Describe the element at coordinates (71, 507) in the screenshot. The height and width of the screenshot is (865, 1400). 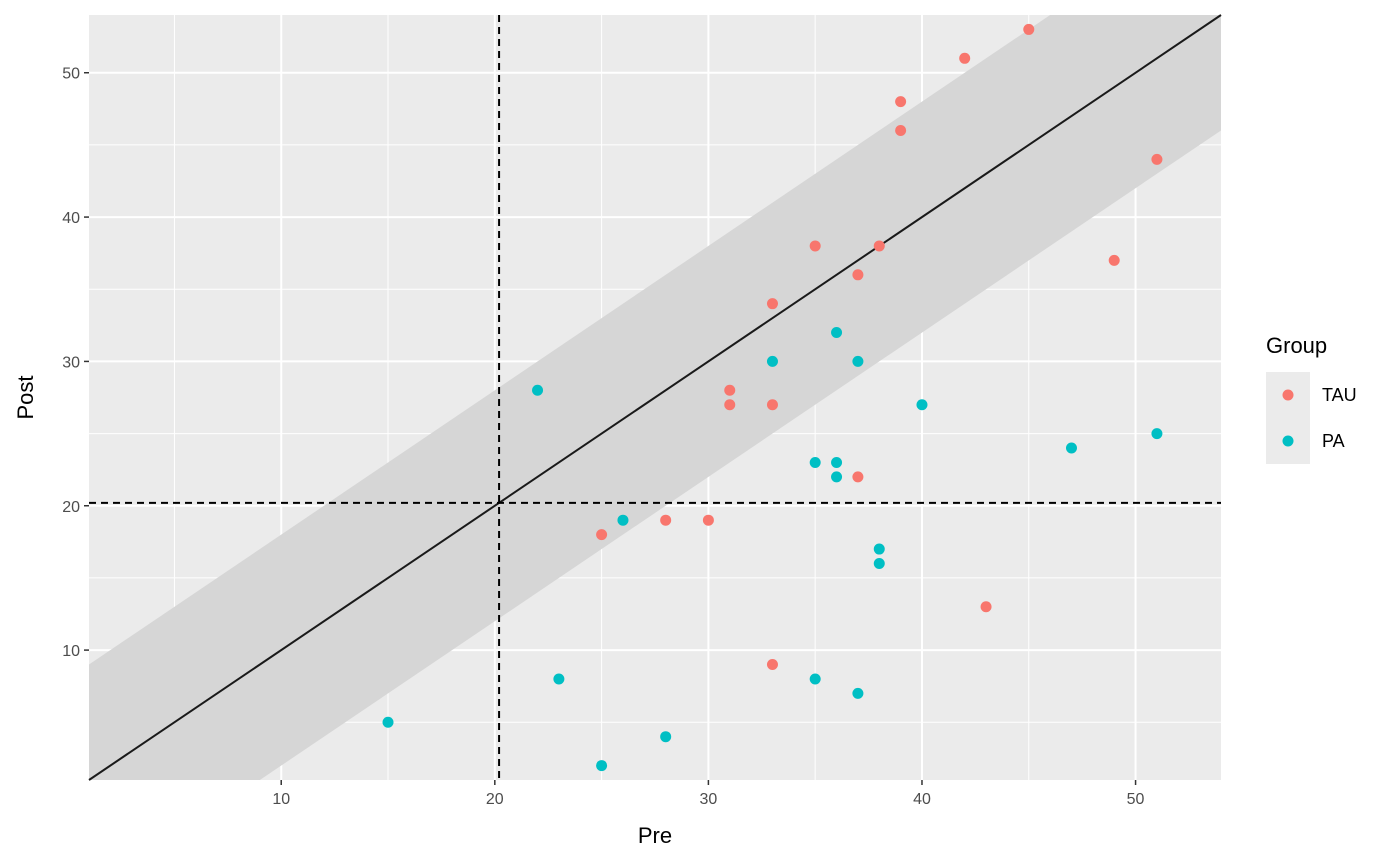
I see `y-tick-label: 20` at that location.